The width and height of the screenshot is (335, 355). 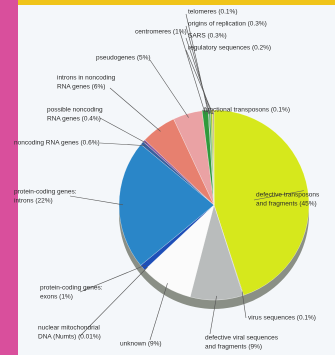 I want to click on slice-label: centromeres (1%), so click(x=161, y=32).